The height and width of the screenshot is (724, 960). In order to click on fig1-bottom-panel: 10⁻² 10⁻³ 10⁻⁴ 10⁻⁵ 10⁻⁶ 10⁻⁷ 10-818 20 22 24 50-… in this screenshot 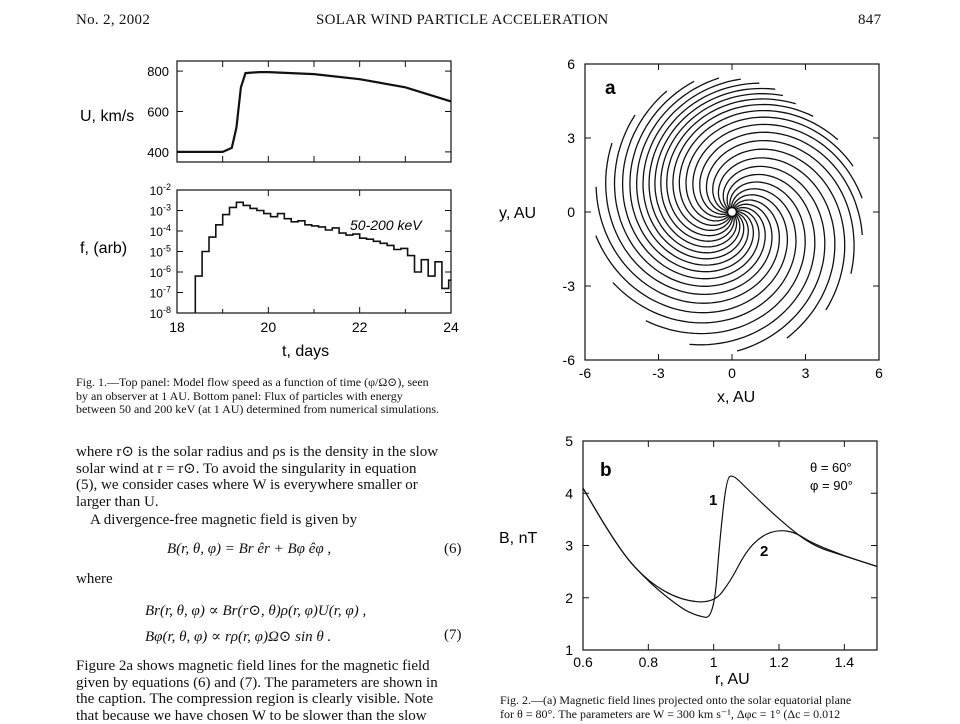, I will do `click(269, 271)`.